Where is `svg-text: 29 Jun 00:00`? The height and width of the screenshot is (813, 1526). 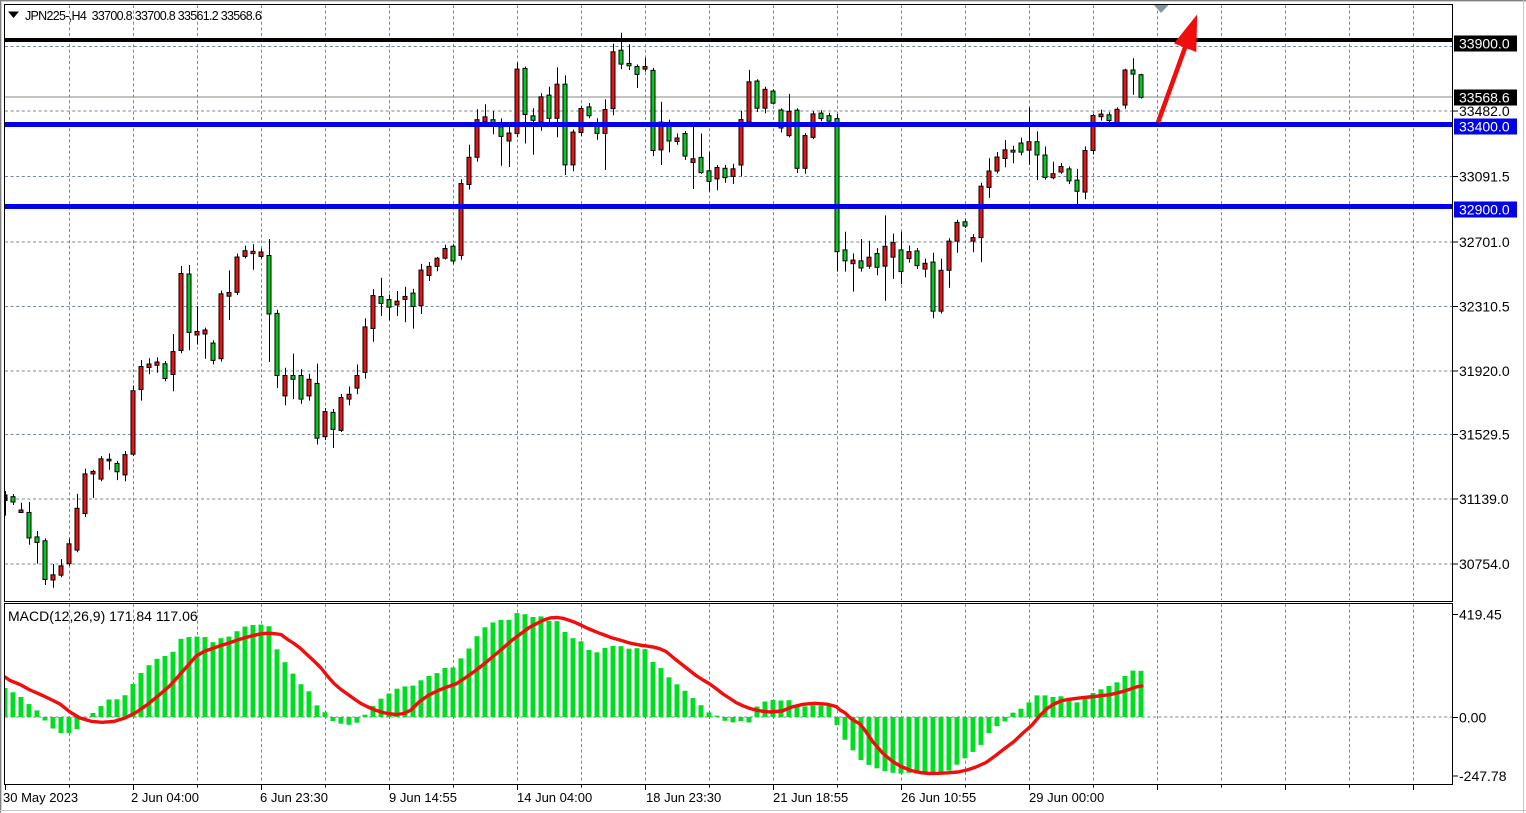
svg-text: 29 Jun 00:00 is located at coordinates (1066, 797).